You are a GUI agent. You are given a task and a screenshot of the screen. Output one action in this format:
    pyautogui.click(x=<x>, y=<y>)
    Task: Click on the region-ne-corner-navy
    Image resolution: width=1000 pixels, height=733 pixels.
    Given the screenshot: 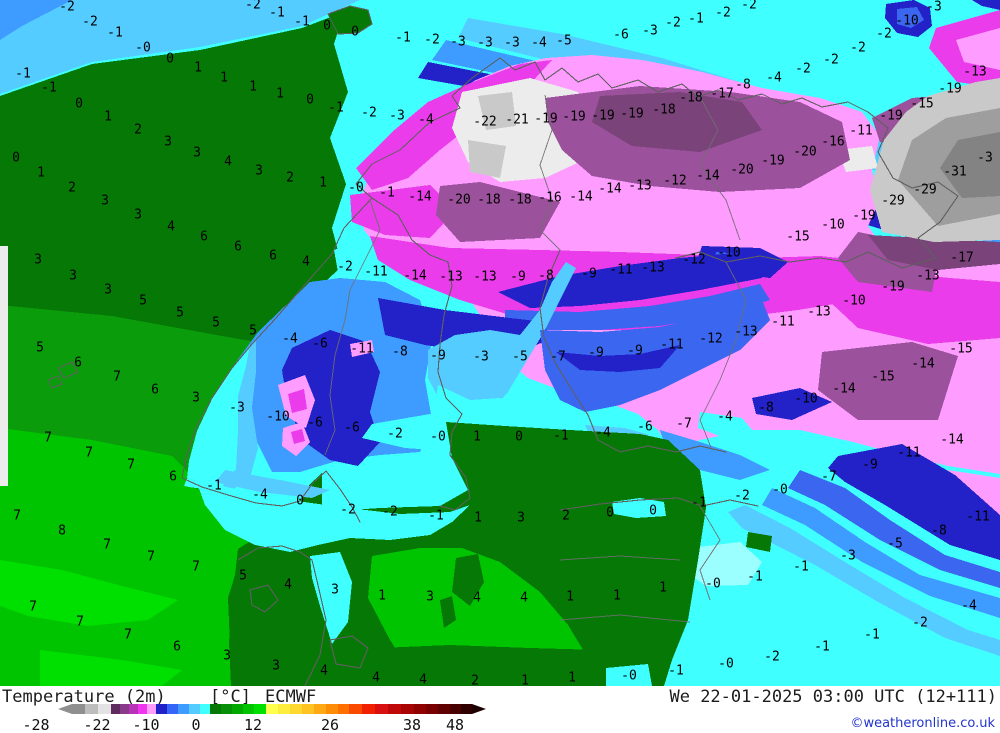 What is the action you would take?
    pyautogui.click(x=986, y=5)
    